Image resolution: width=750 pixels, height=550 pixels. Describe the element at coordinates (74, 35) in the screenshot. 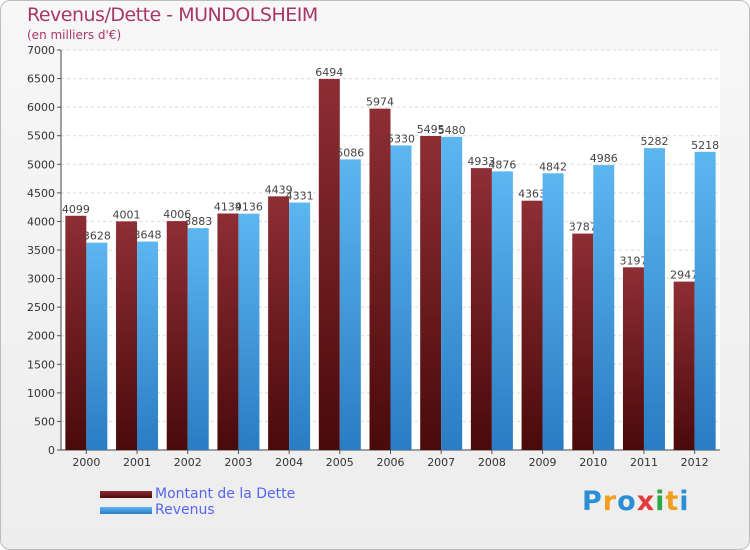

I see `chart-subtitle: (en milliers d'€)` at that location.